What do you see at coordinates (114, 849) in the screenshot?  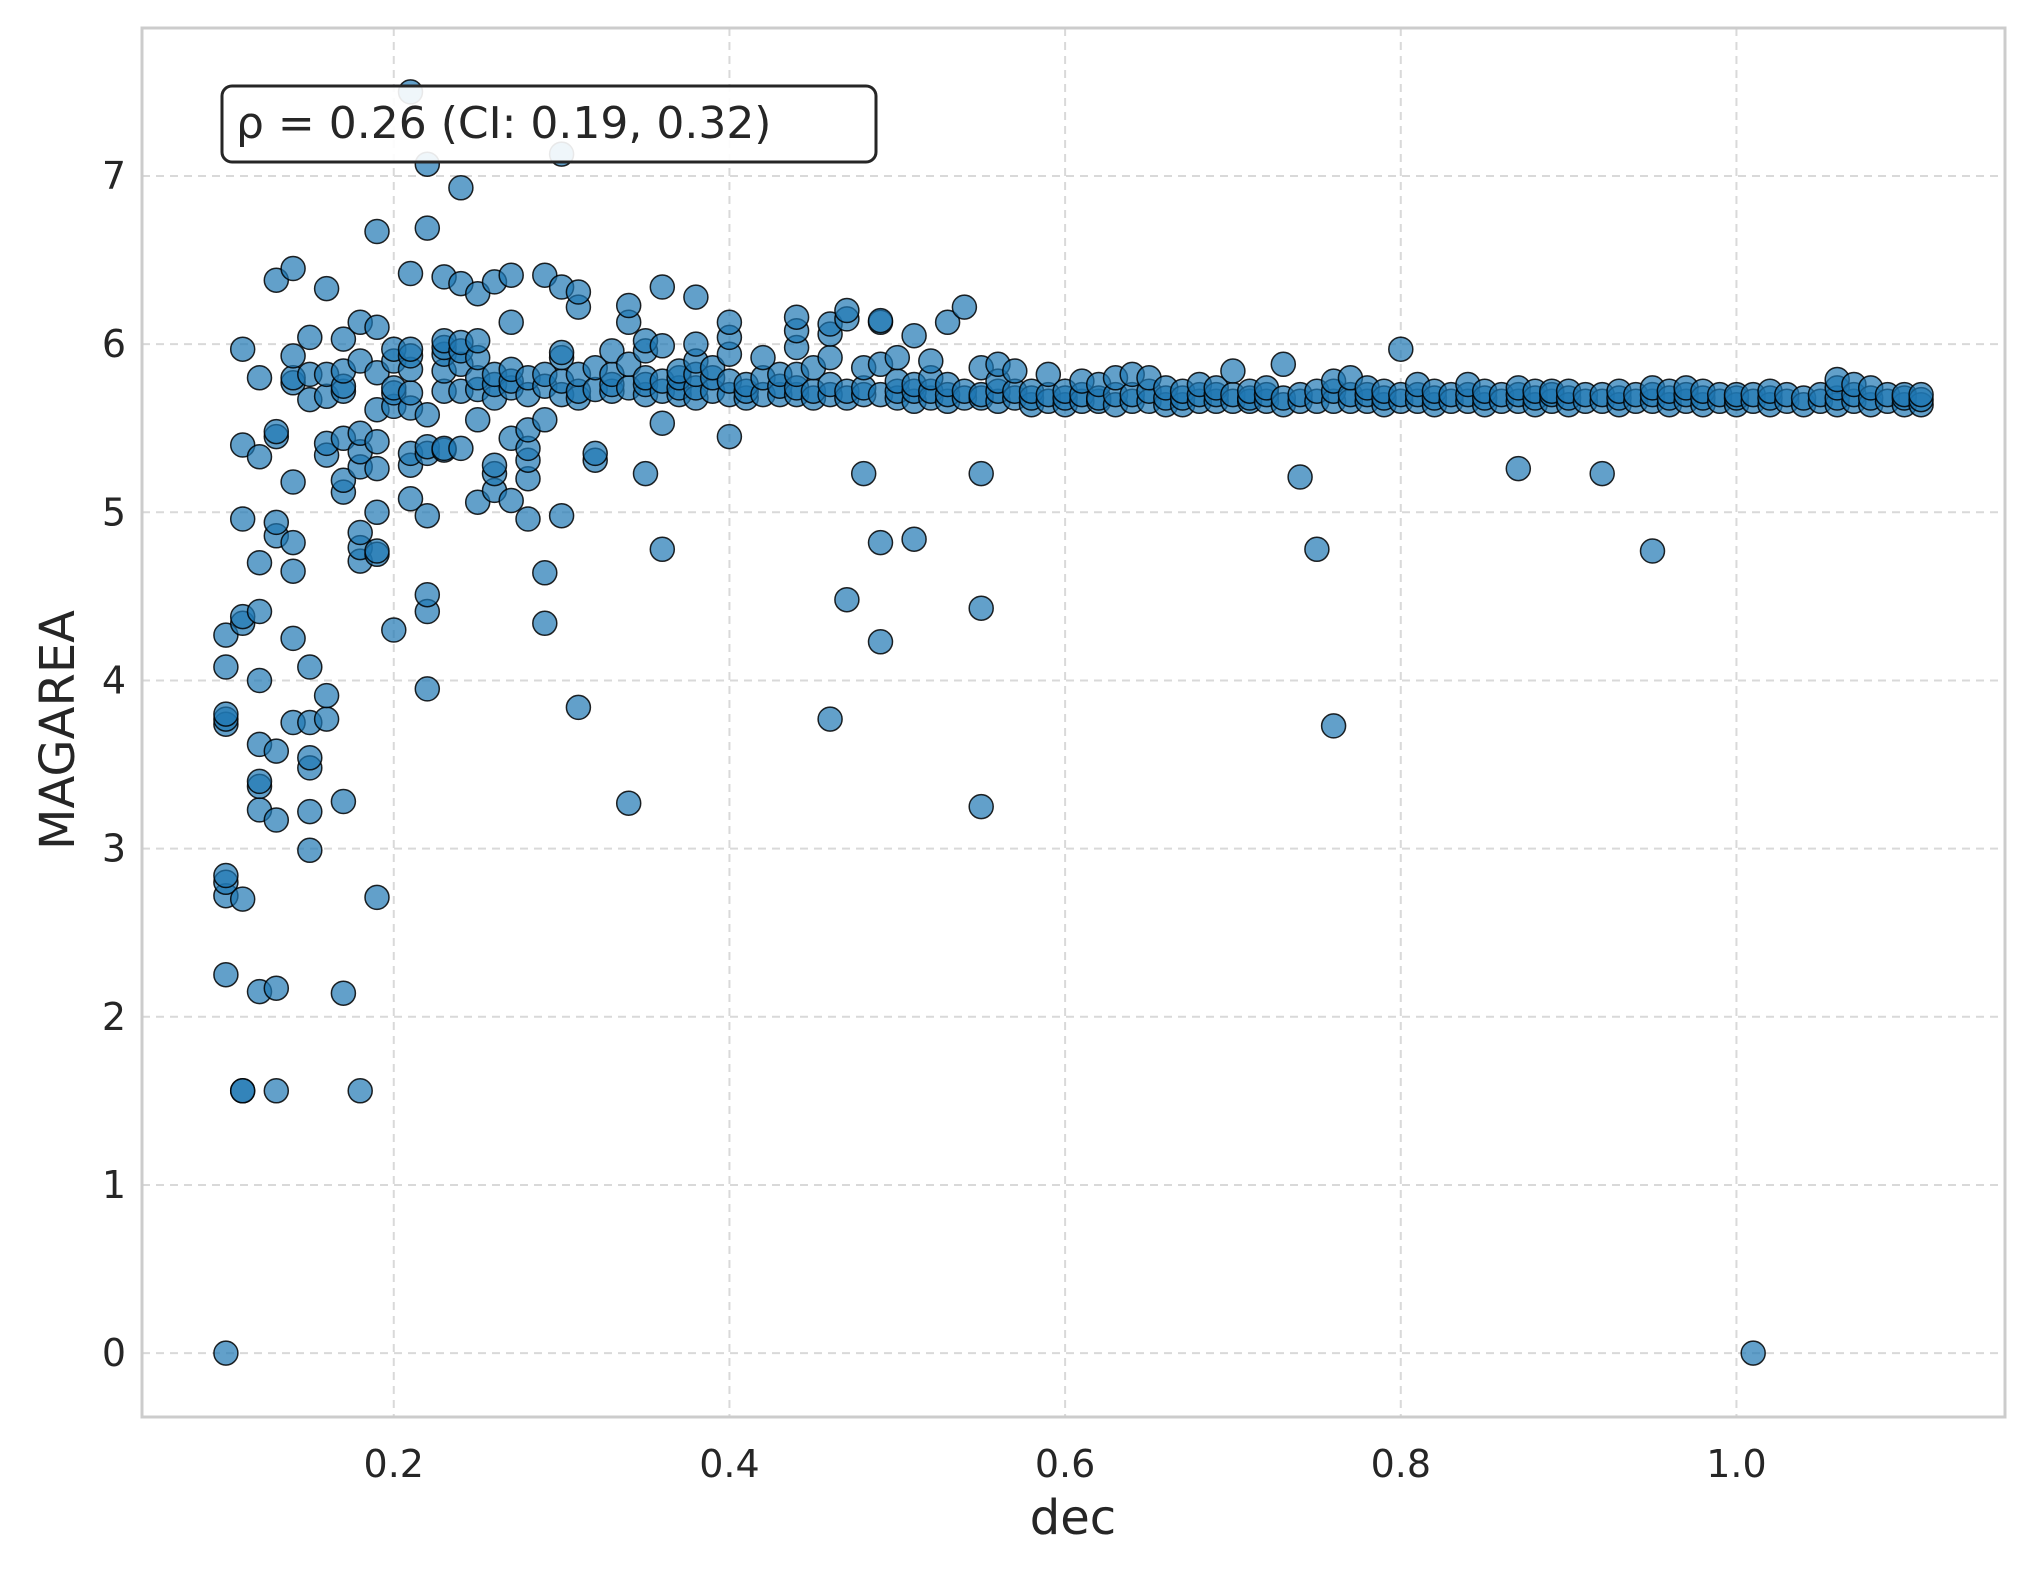 I see `y-tick-label: 3` at bounding box center [114, 849].